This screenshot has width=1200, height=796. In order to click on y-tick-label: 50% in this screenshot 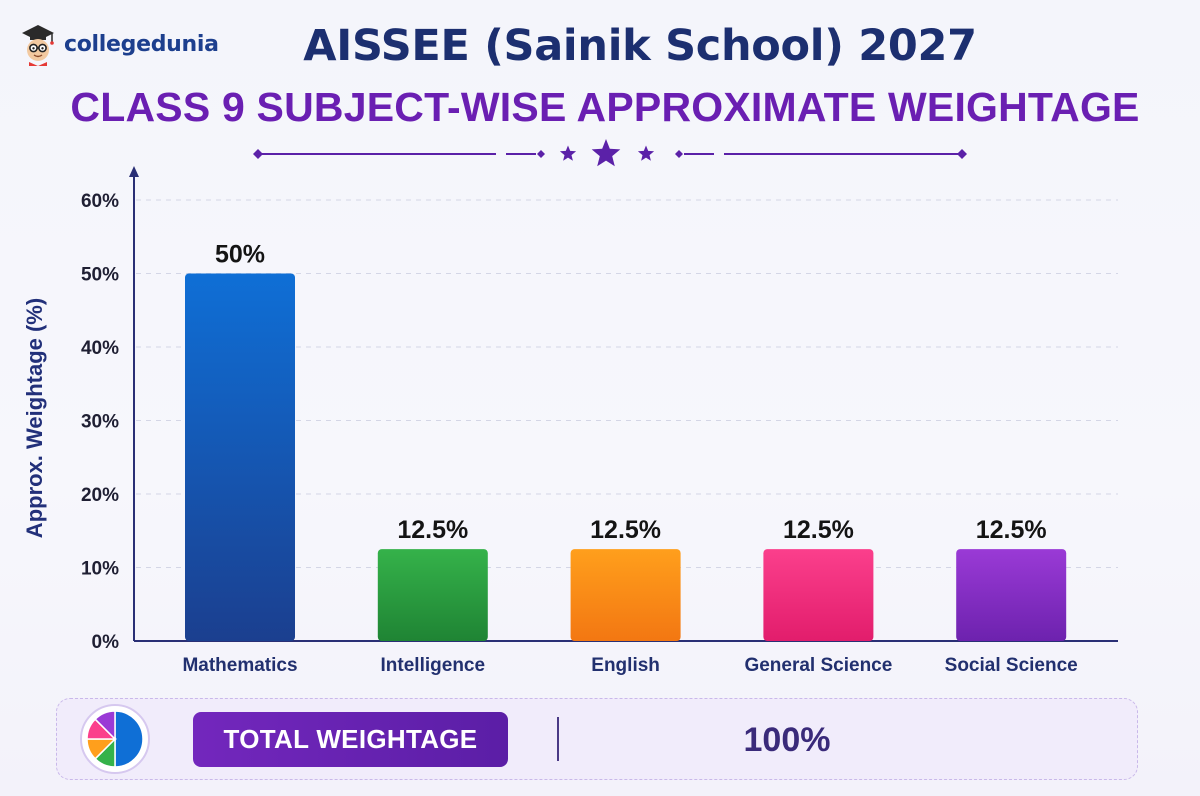, I will do `click(100, 275)`.